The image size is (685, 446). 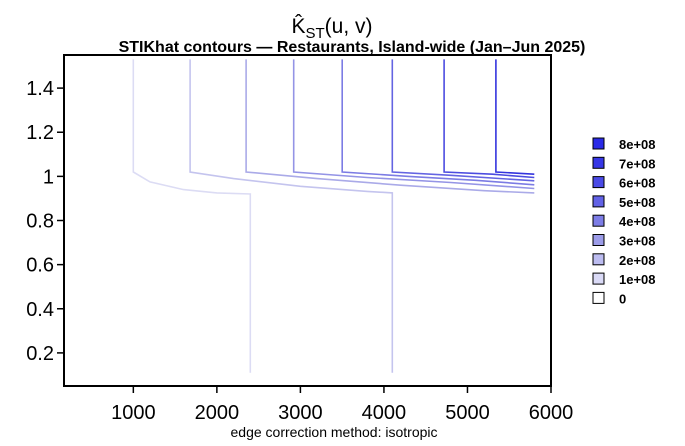 What do you see at coordinates (637, 260) in the screenshot?
I see `legend-label: 2e+08` at bounding box center [637, 260].